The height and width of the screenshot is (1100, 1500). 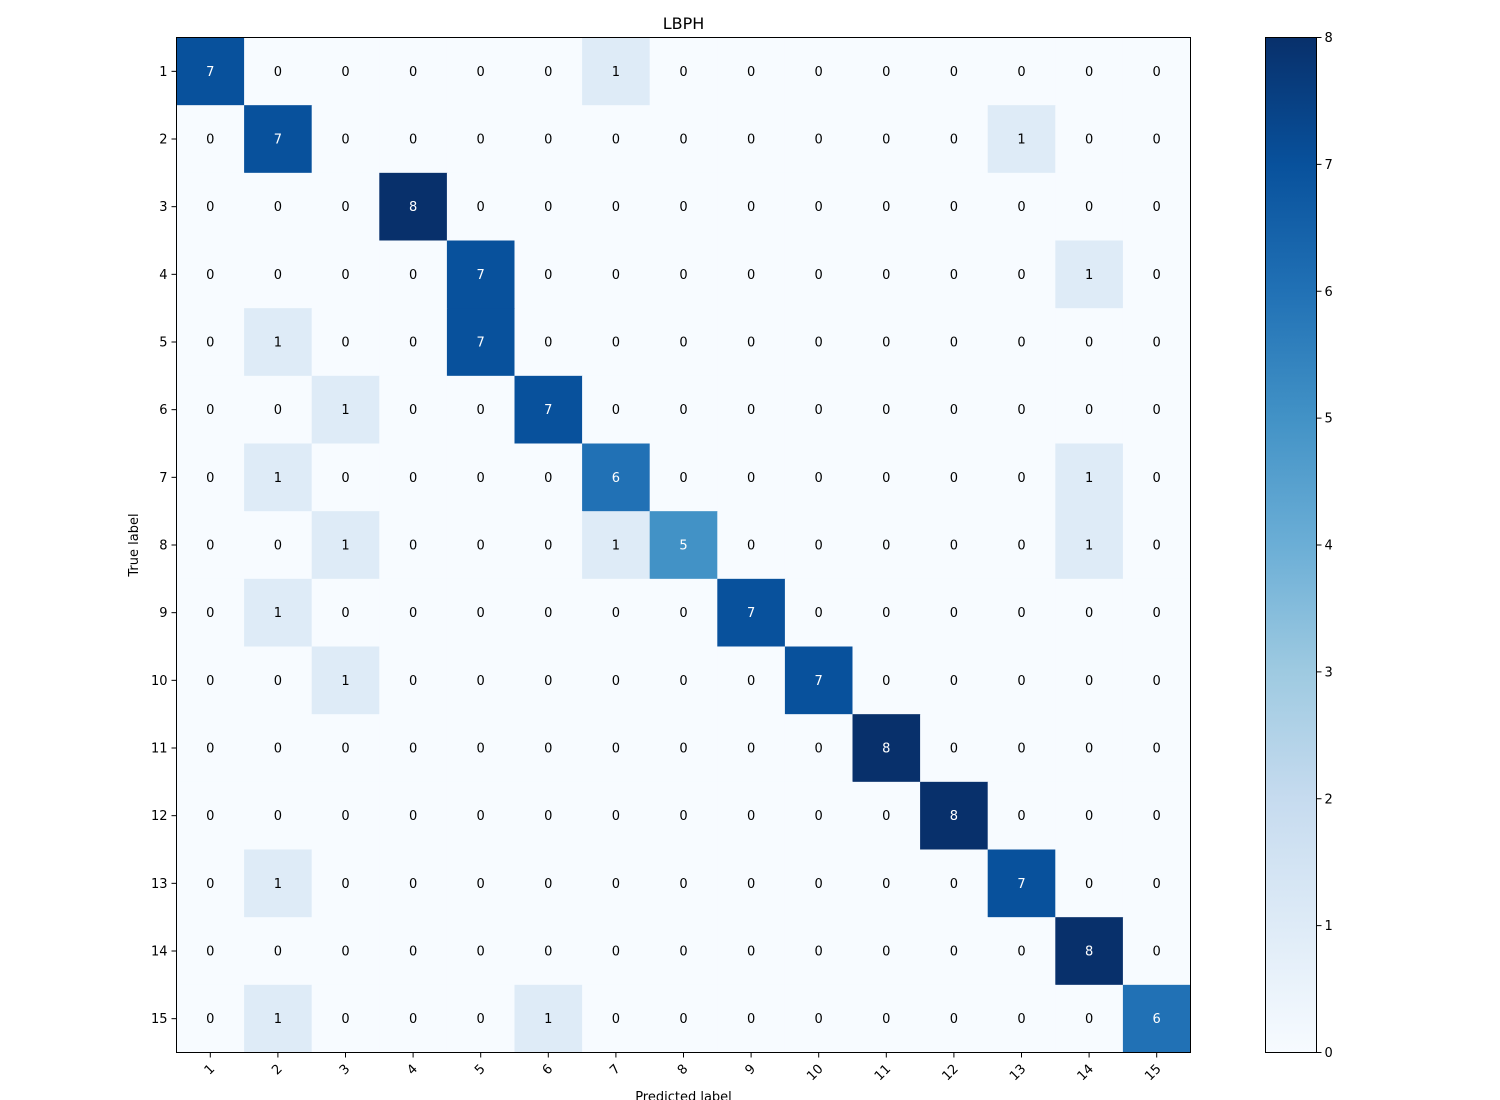 I want to click on x-tick-label: 12, so click(x=950, y=1073).